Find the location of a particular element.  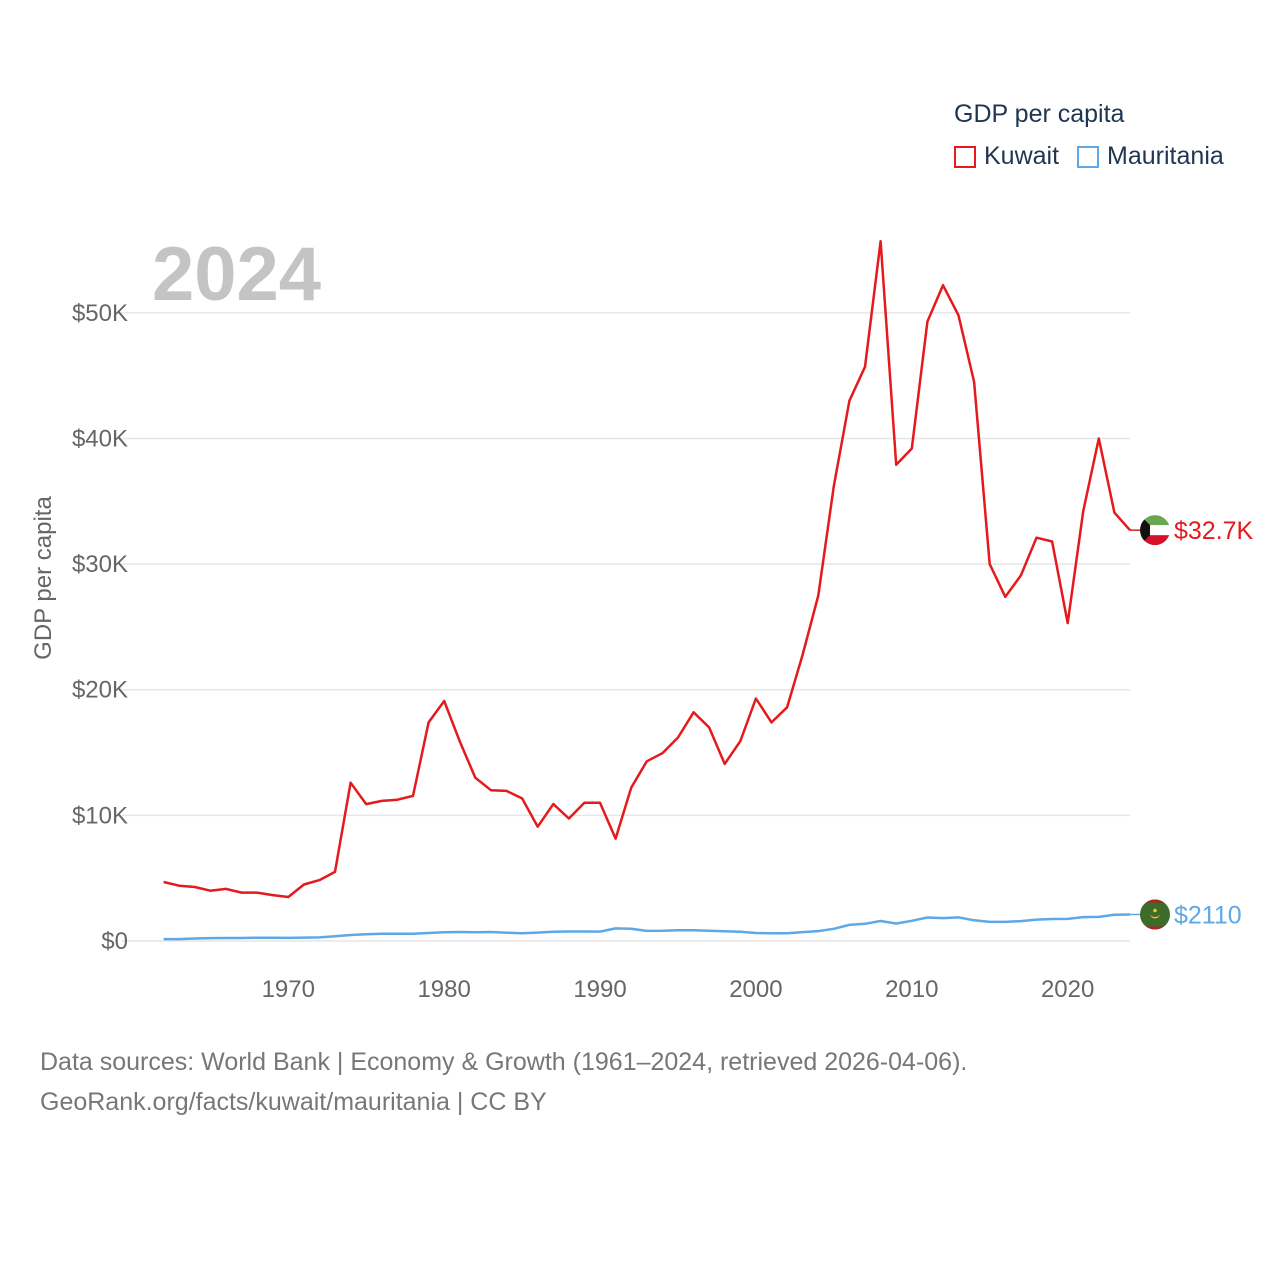

y-axis-label: GDP per capita is located at coordinates (43, 578).